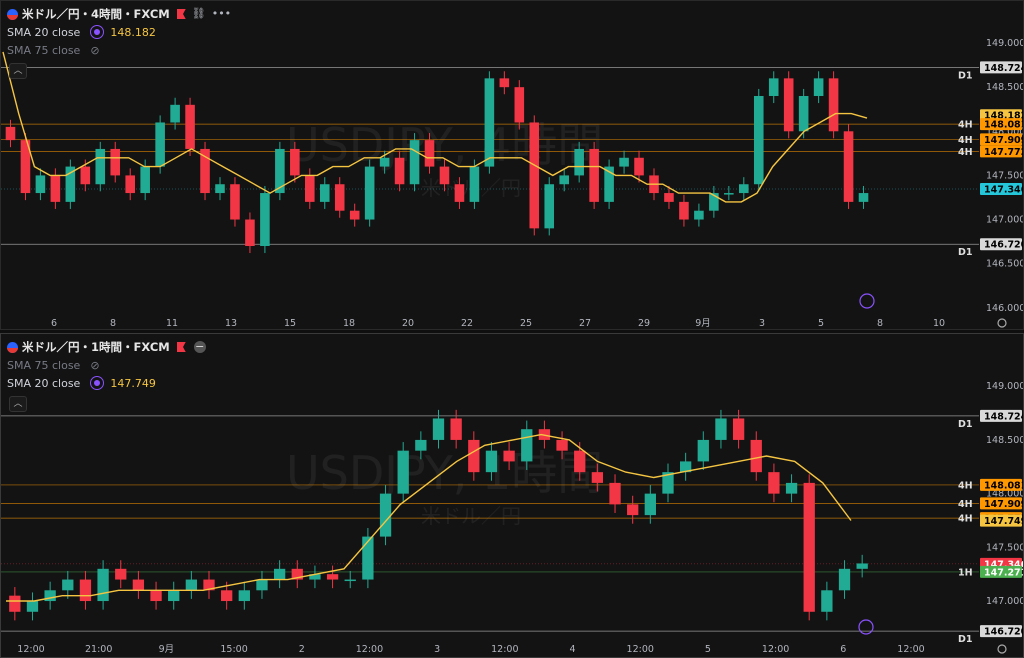  Describe the element at coordinates (96, 14) in the screenshot. I see `symbol-title: 米ドル／円・4時間・FXCM` at that location.